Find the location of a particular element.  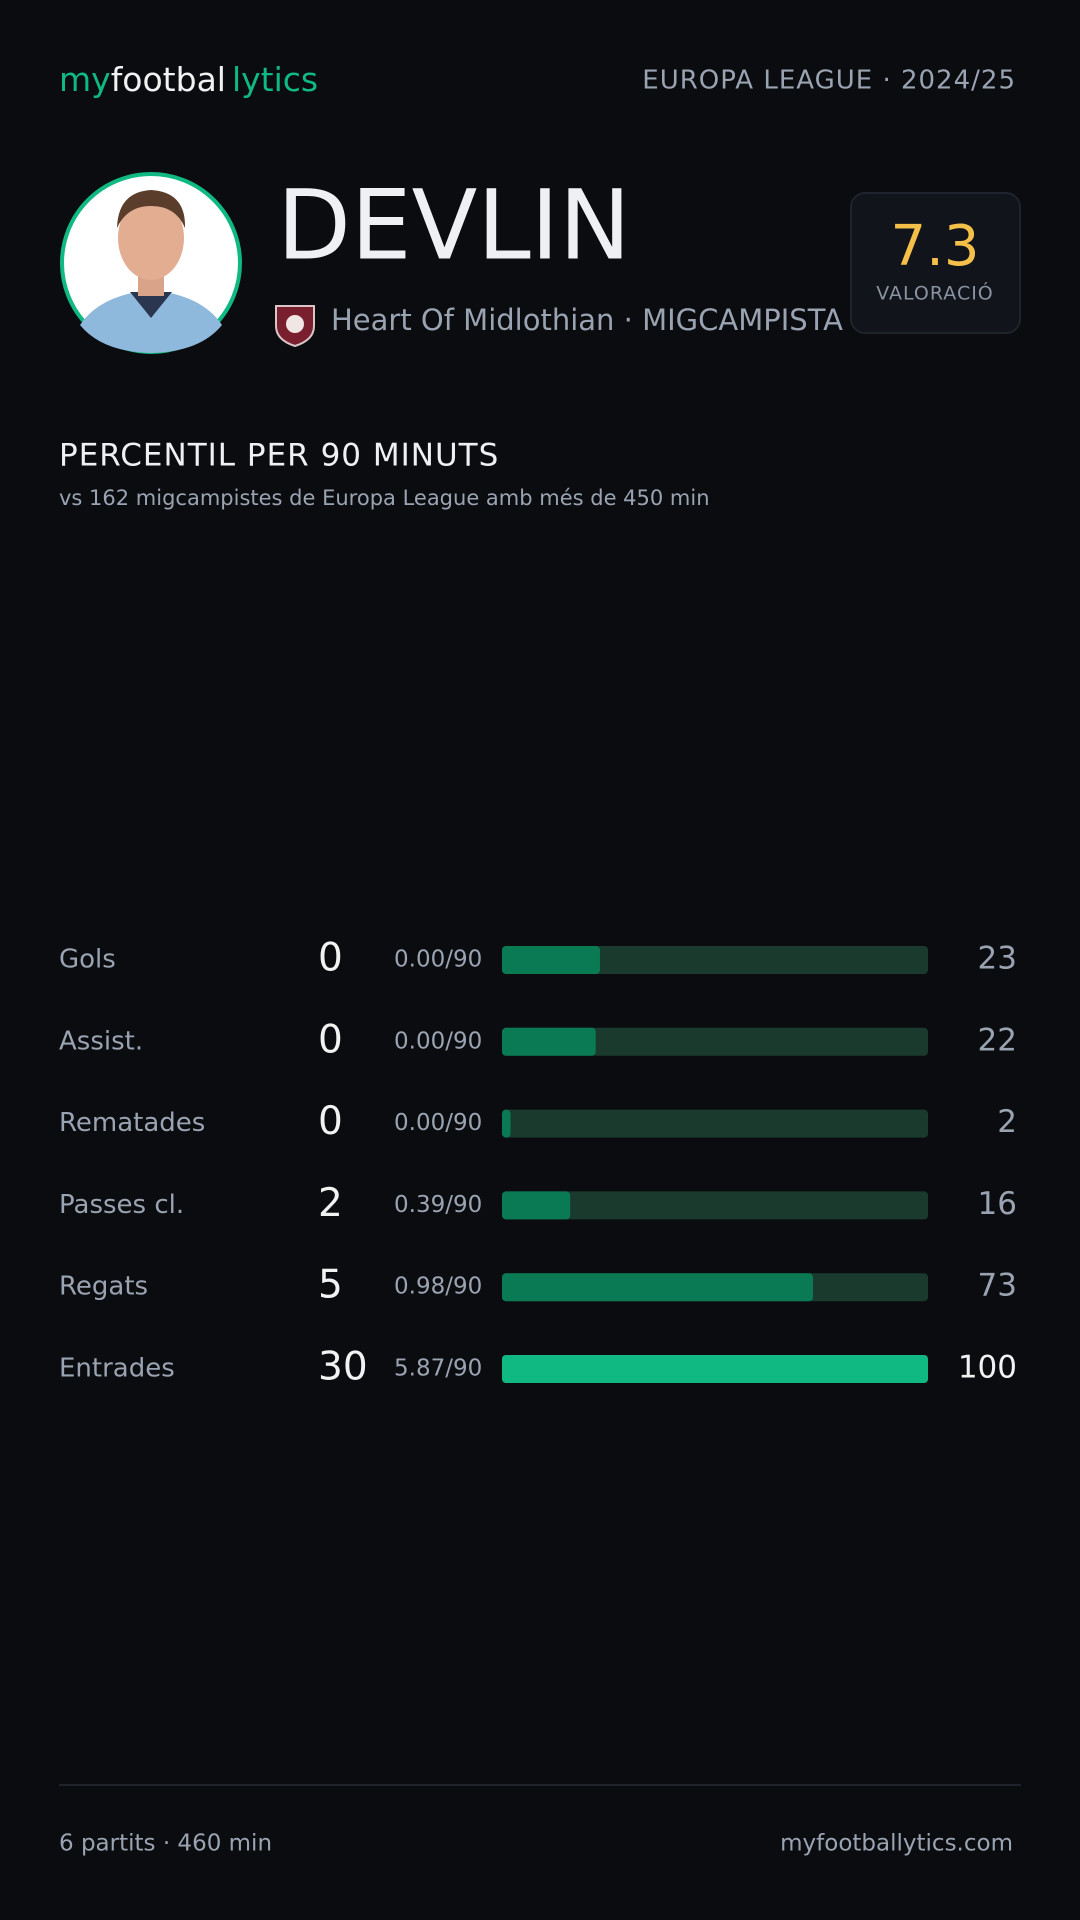

brand-part: footbal is located at coordinates (168, 79).